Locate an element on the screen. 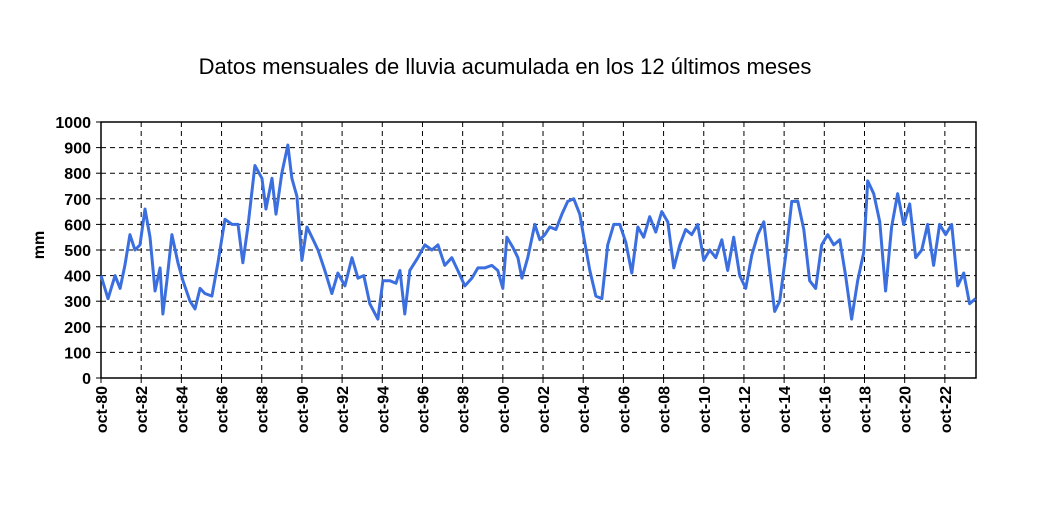 This screenshot has width=1064, height=528. x-tick-label: oct-08 is located at coordinates (665, 409).